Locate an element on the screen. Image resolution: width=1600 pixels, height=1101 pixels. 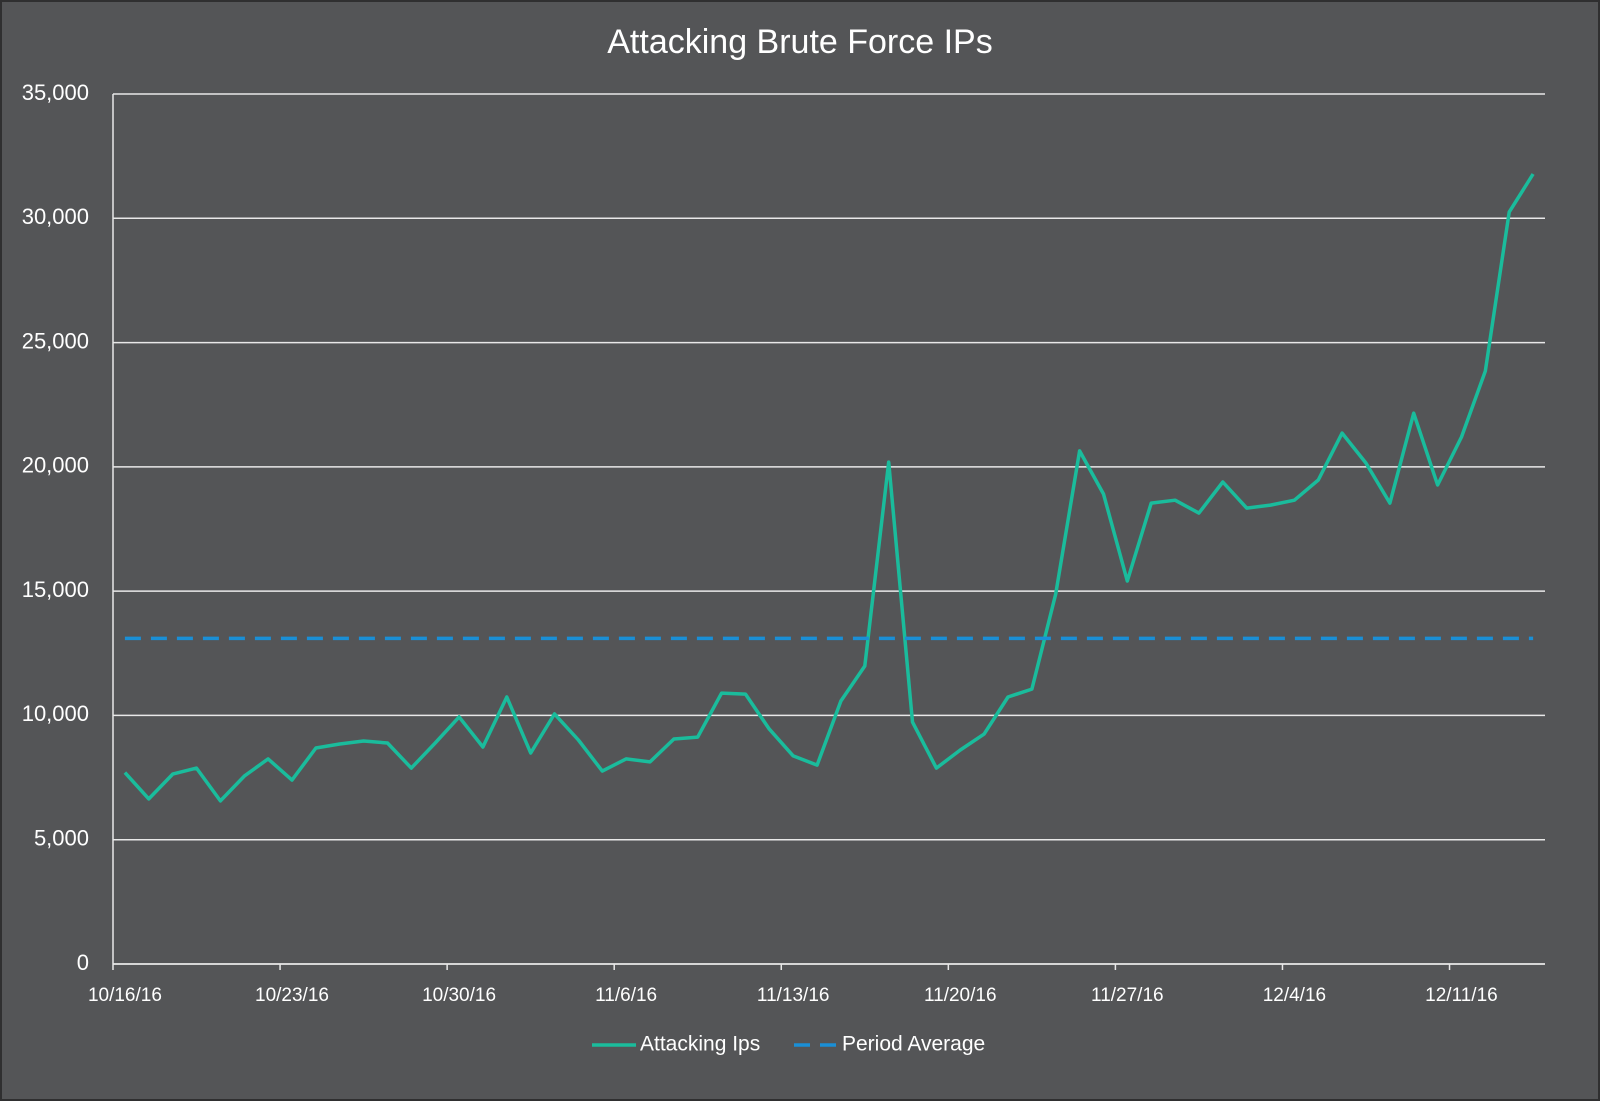
x-tick-label: 10/16/16 is located at coordinates (125, 995).